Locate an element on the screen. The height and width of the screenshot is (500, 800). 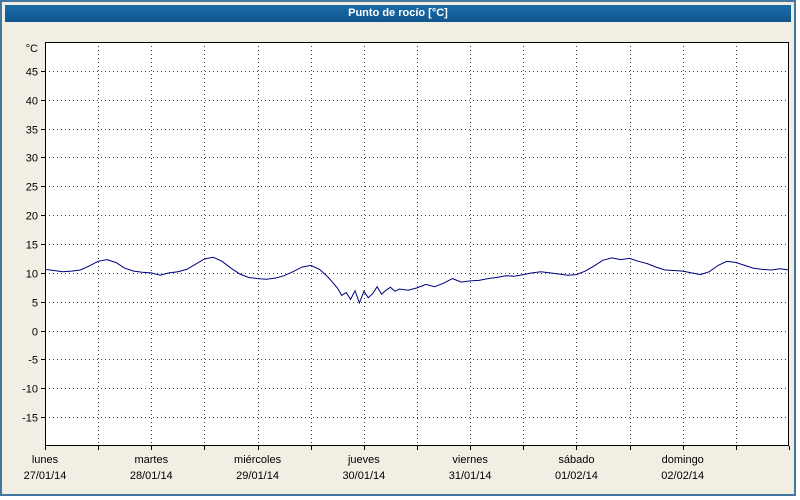
y-tick-label: -5 is located at coordinates (33, 361).